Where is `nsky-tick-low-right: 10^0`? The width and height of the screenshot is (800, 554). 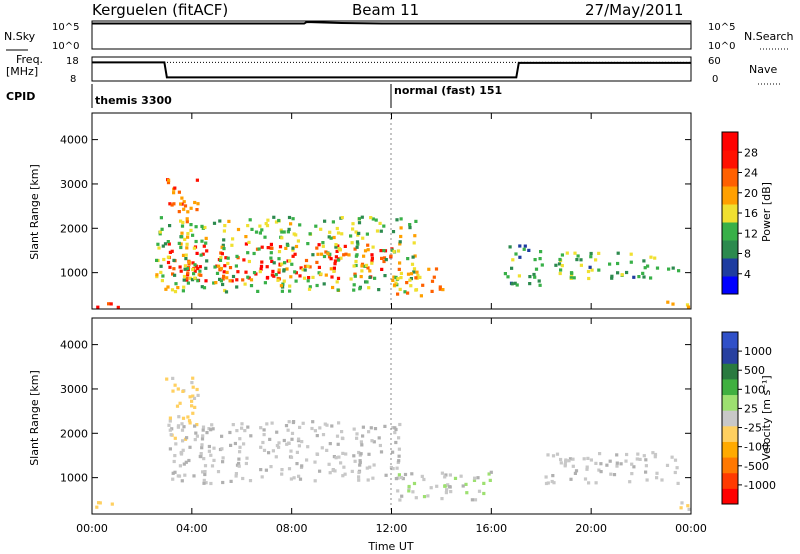
nsky-tick-low-right: 10^0 is located at coordinates (721, 46).